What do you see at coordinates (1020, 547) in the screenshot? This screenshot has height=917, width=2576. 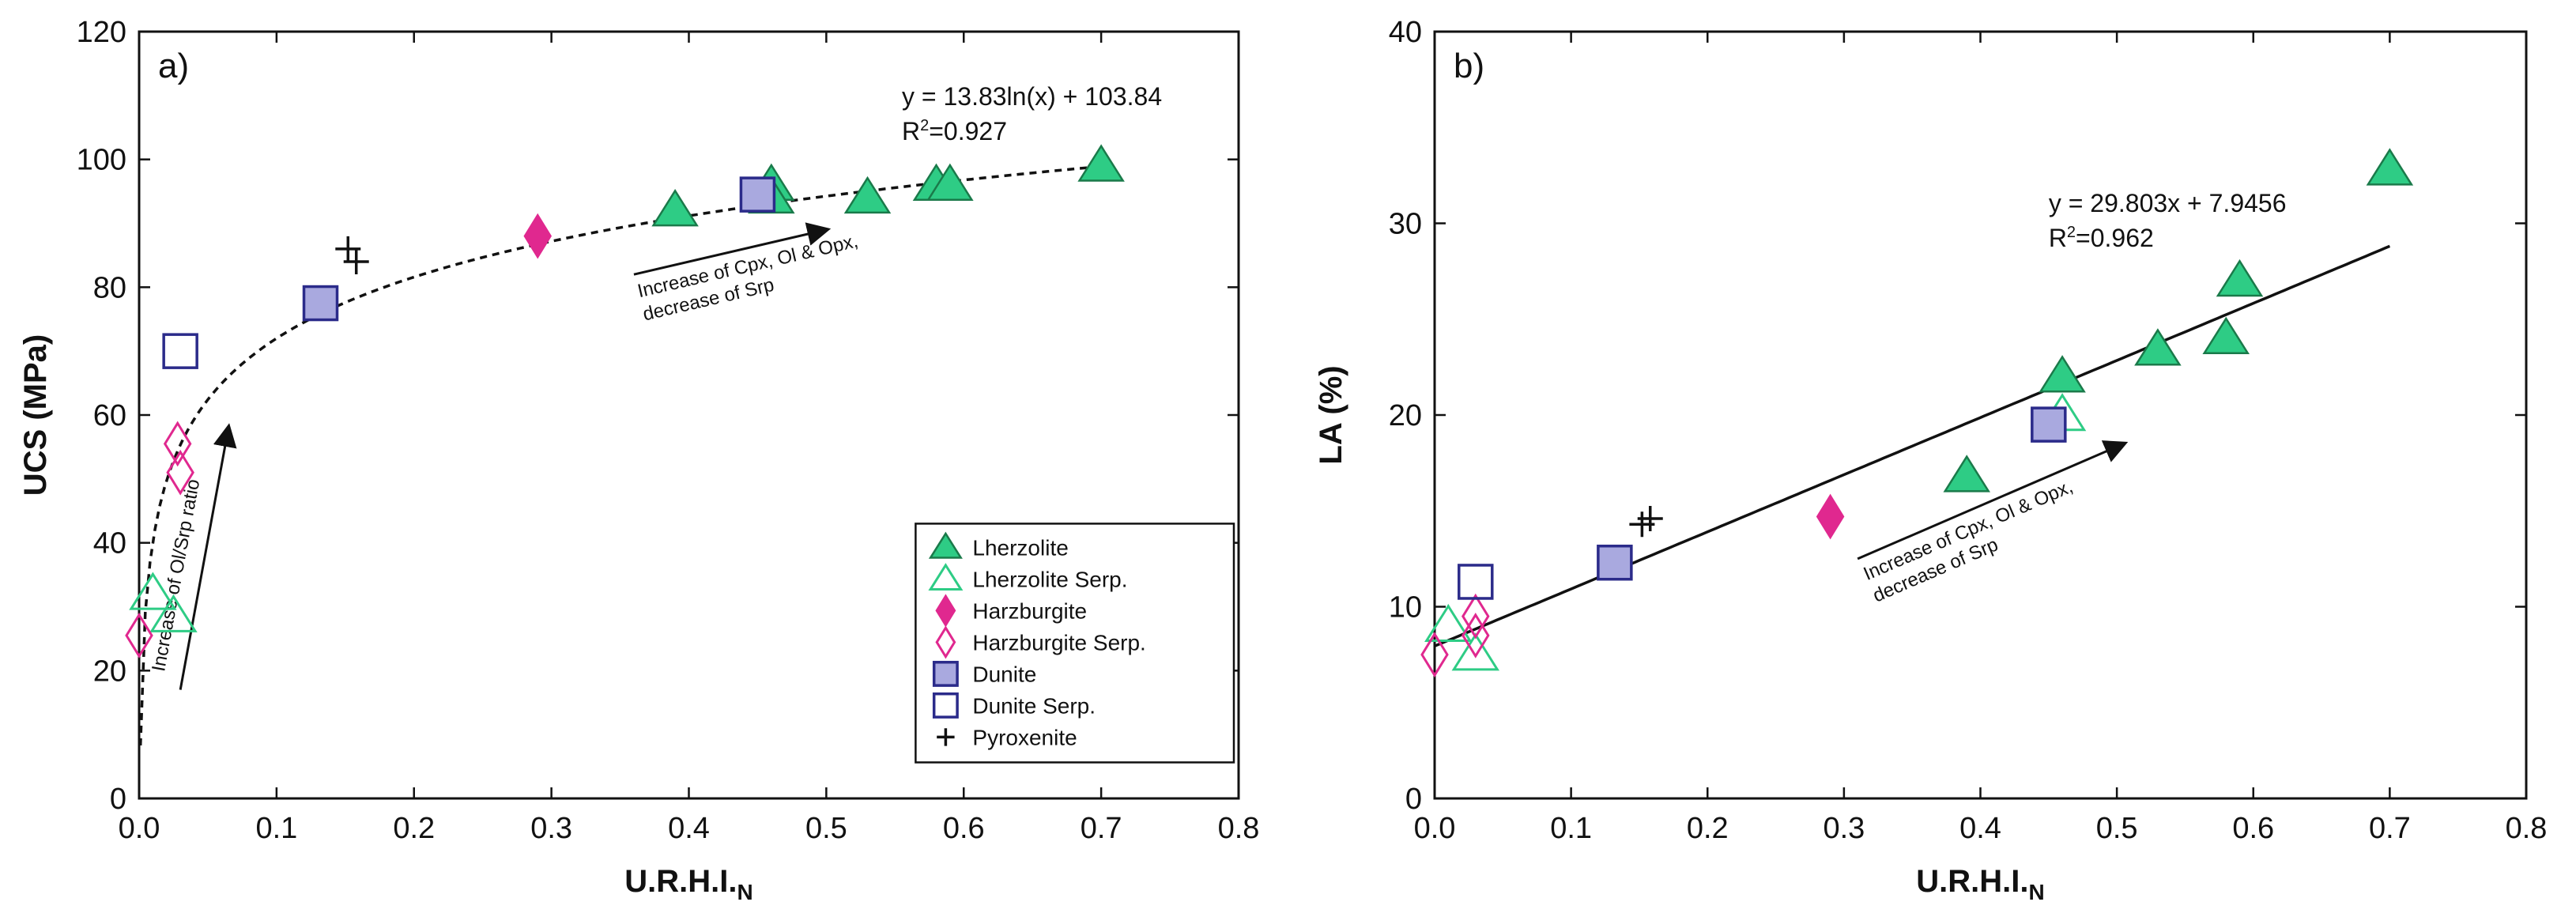 I see `legend-label: Lherzolite` at bounding box center [1020, 547].